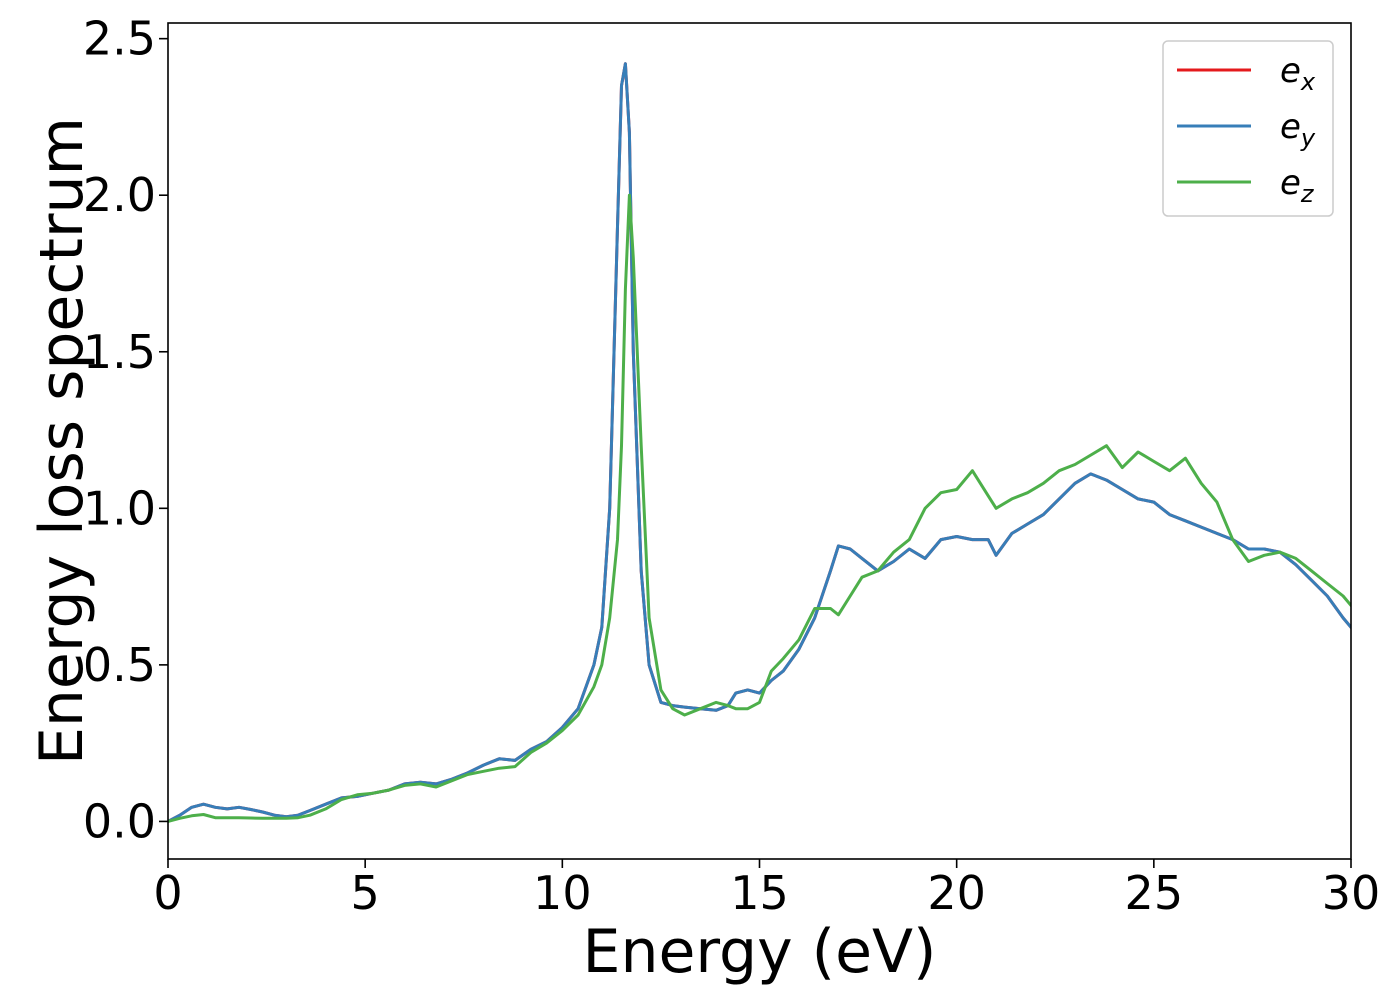  Describe the element at coordinates (119, 821) in the screenshot. I see `y-tick-label: 0.0` at that location.